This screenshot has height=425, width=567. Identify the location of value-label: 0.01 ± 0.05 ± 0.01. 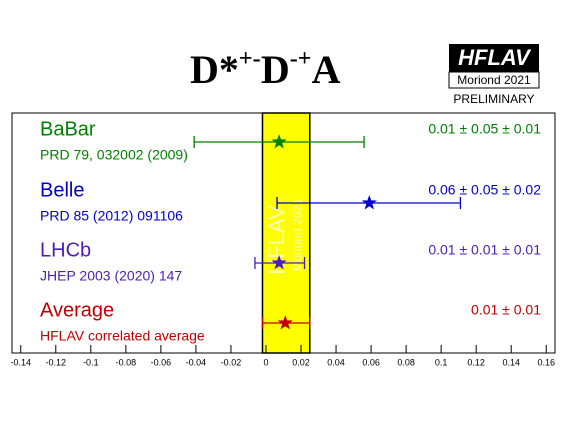
(484, 129).